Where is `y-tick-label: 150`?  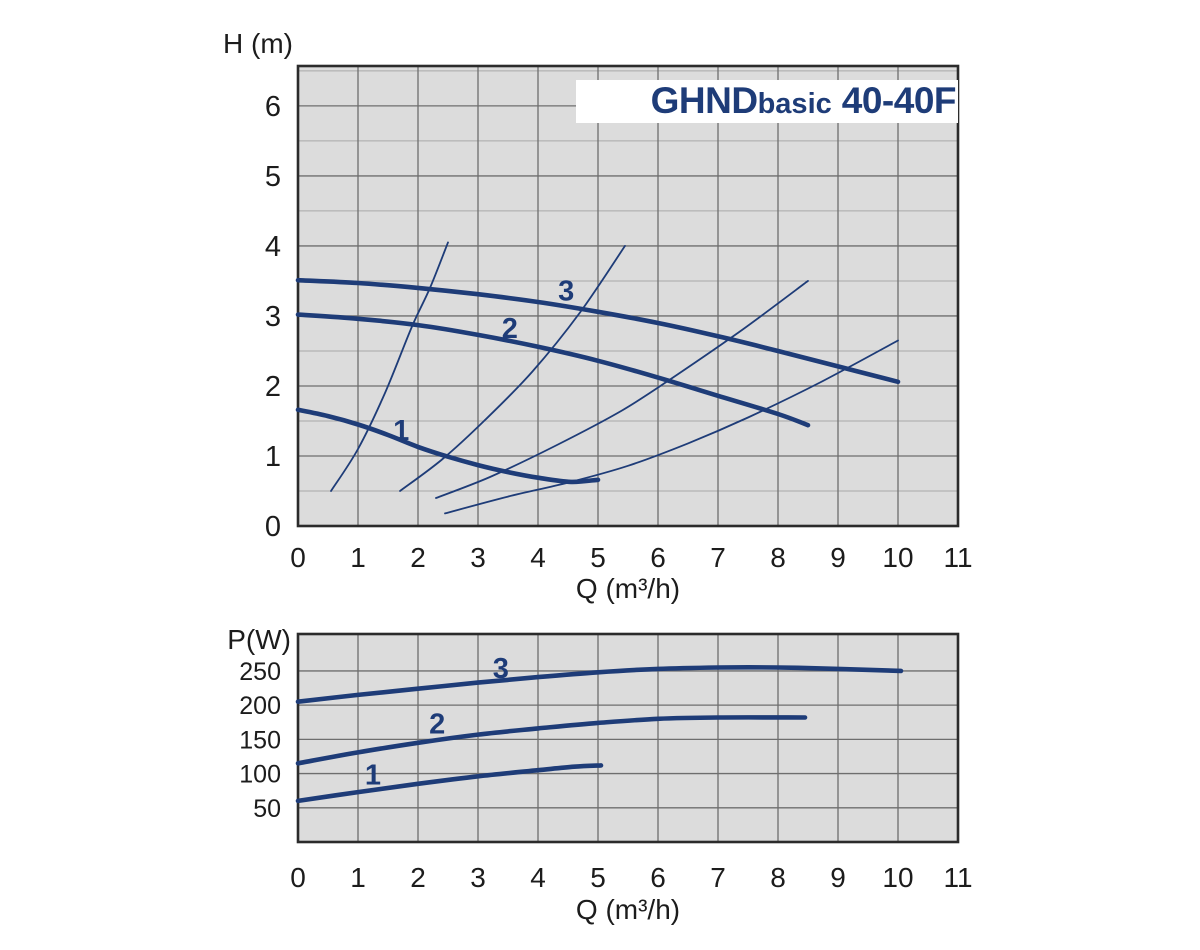 y-tick-label: 150 is located at coordinates (260, 740).